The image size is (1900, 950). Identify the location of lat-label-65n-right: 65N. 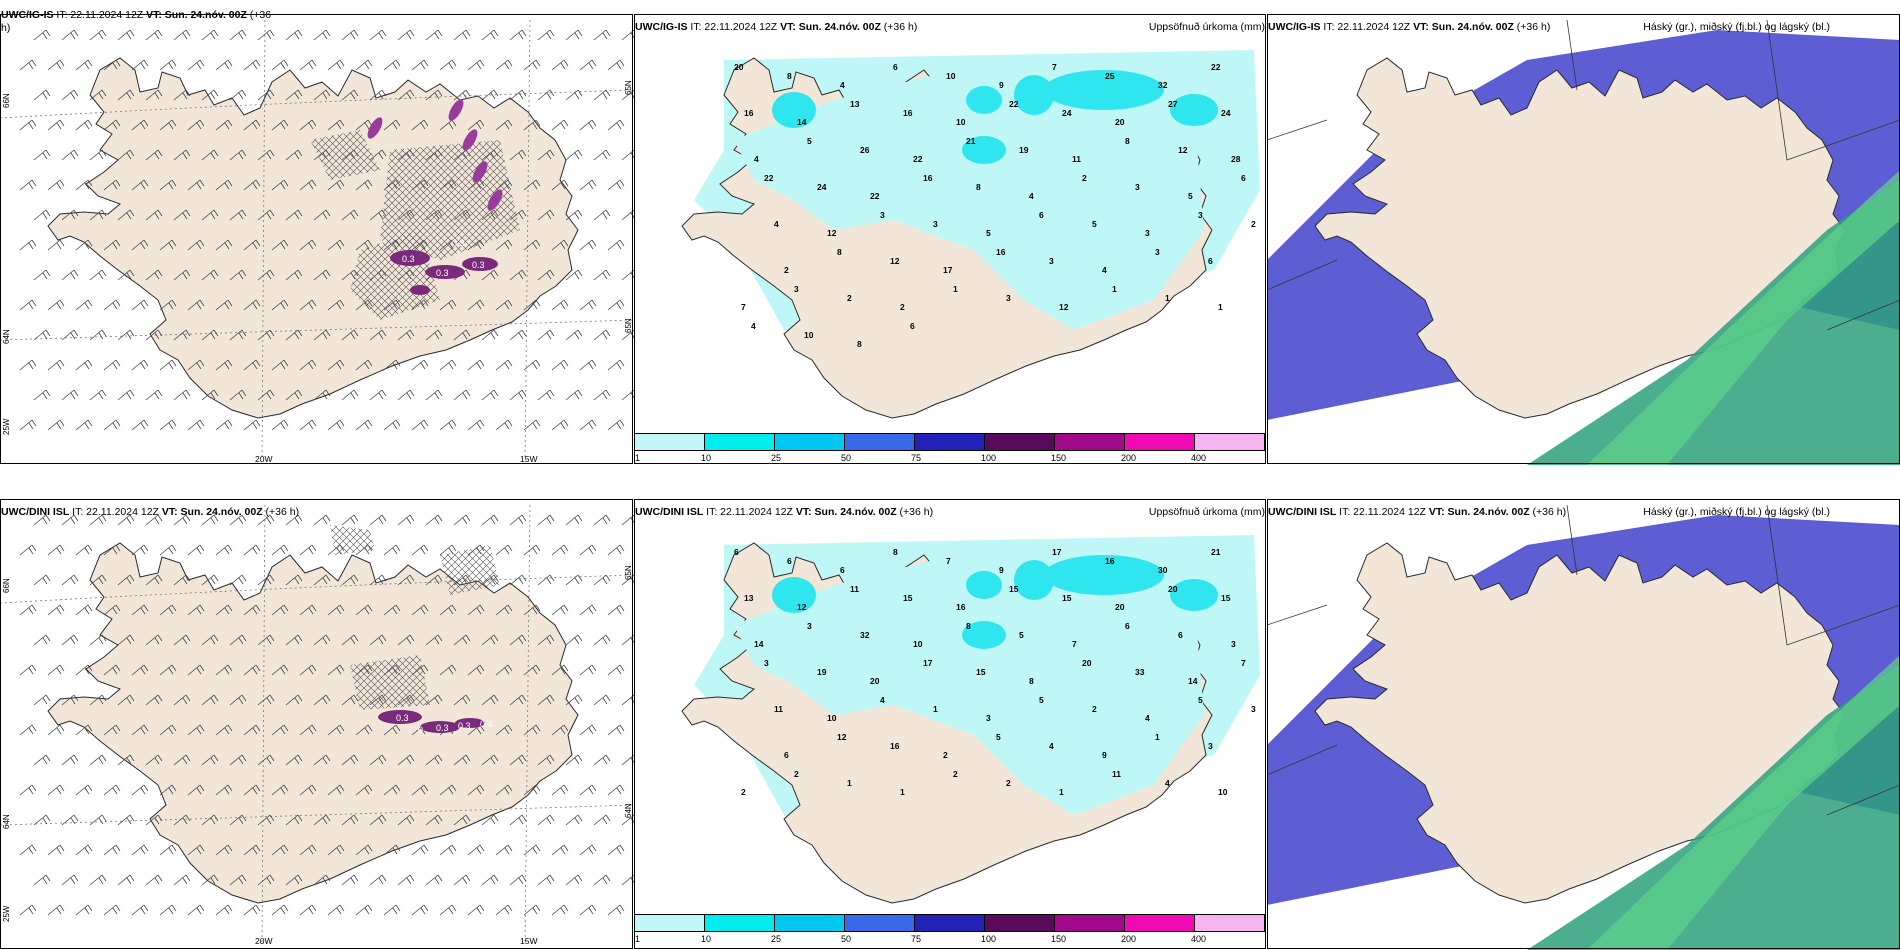
(628, 87).